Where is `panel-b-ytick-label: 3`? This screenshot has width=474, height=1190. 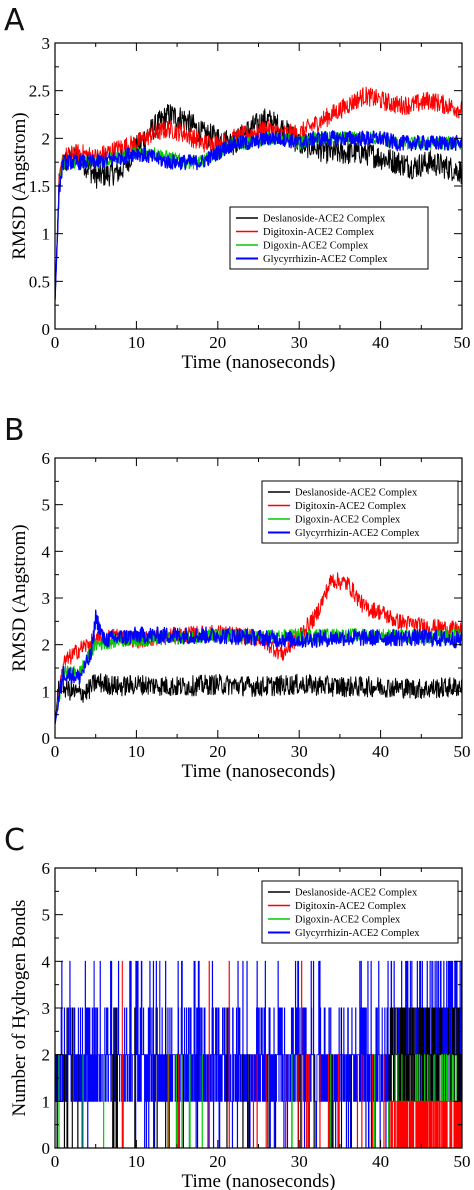
panel-b-ytick-label: 3 is located at coordinates (46, 598).